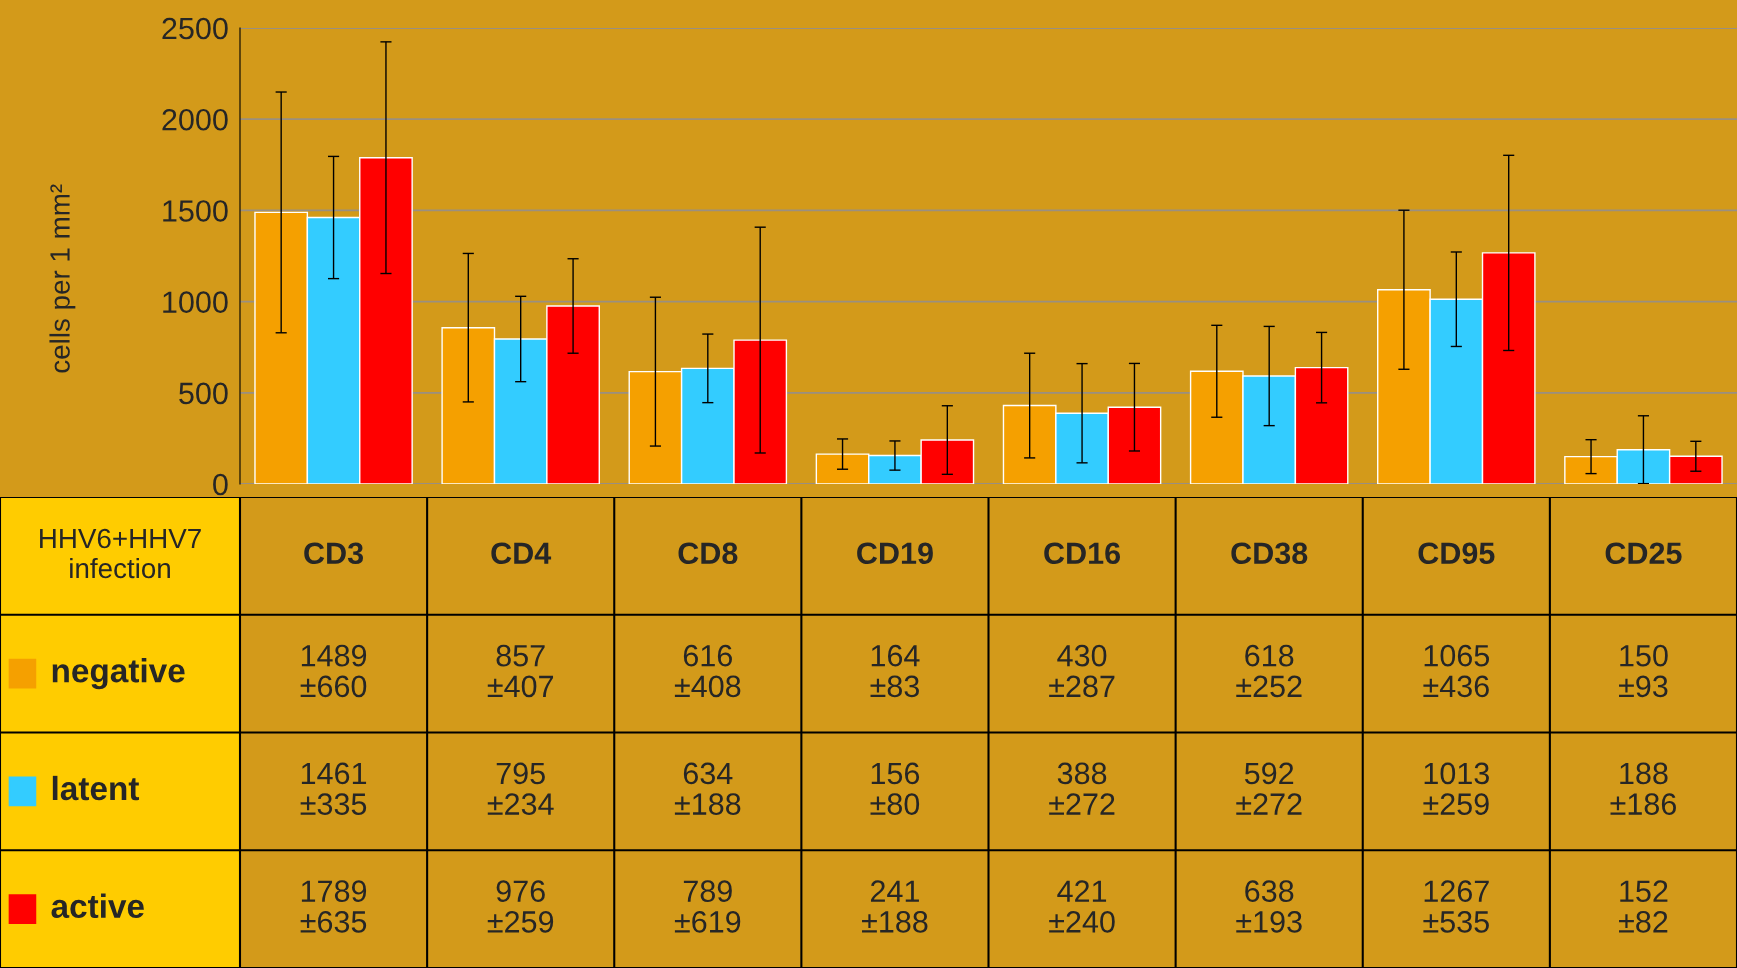  I want to click on data-label: 1267 ±535, so click(1456, 906).